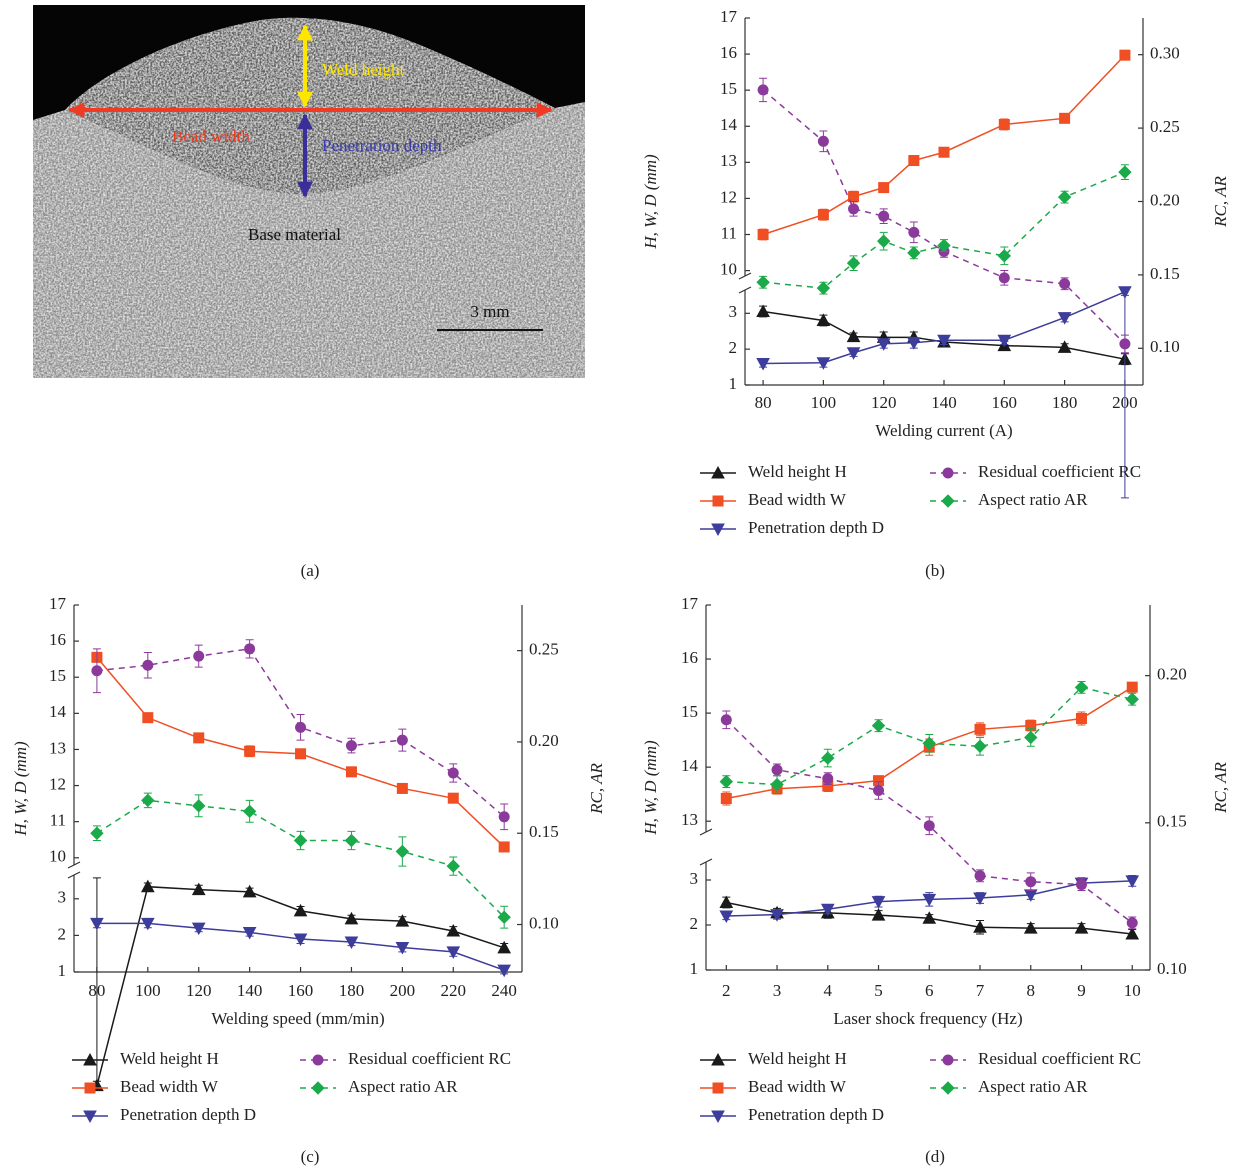 The image size is (1242, 1170). What do you see at coordinates (729, 124) in the screenshot?
I see `y-tick-label: 14` at bounding box center [729, 124].